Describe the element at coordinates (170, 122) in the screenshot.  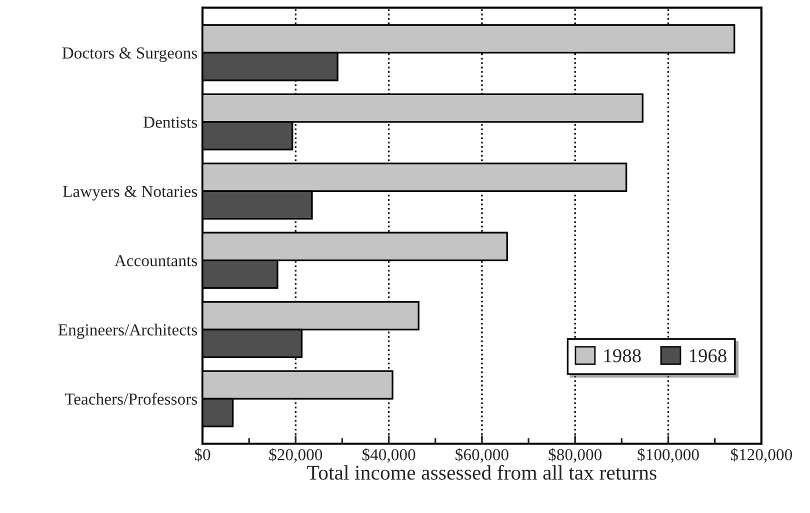
I see `y-tick-label: Dentists` at that location.